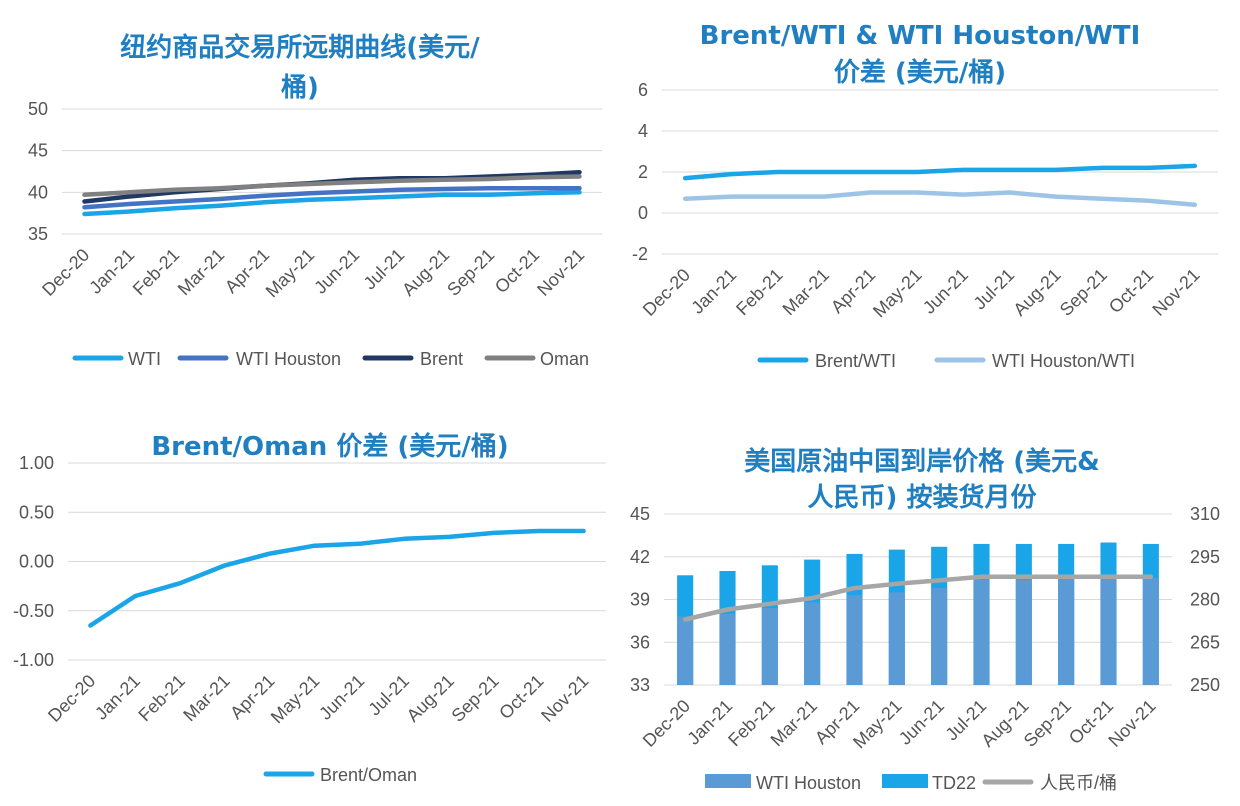 The width and height of the screenshot is (1240, 806). I want to click on y-tick-label: -0.50, so click(33, 611).